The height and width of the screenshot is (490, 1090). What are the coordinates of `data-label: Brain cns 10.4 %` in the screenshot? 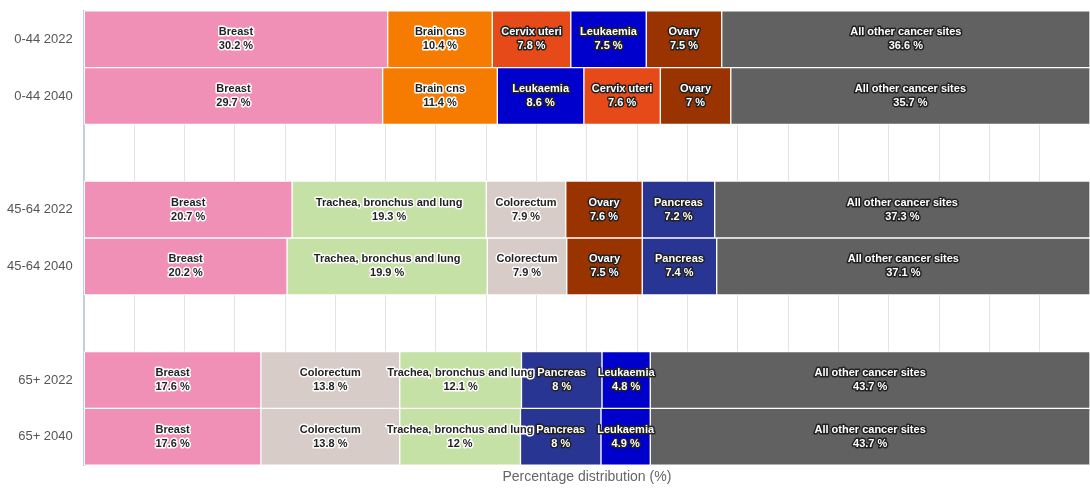 It's located at (440, 38).